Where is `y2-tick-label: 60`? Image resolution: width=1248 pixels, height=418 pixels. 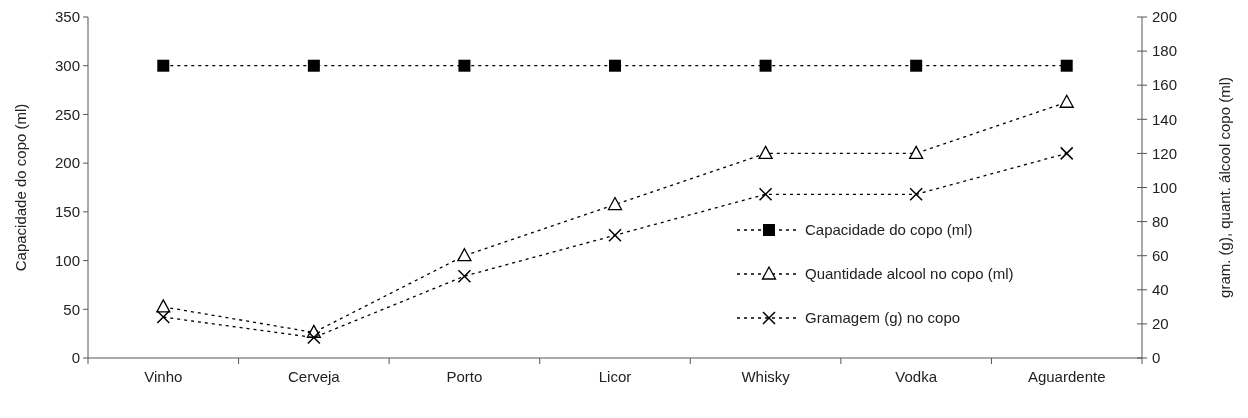 y2-tick-label: 60 is located at coordinates (1160, 255).